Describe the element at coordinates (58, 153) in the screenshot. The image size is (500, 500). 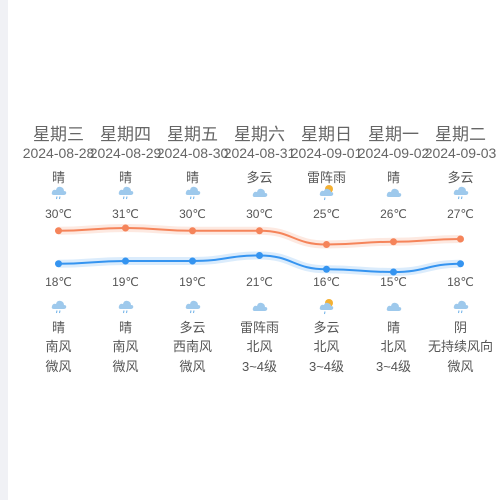
I see `date-label: 2024-08-28` at that location.